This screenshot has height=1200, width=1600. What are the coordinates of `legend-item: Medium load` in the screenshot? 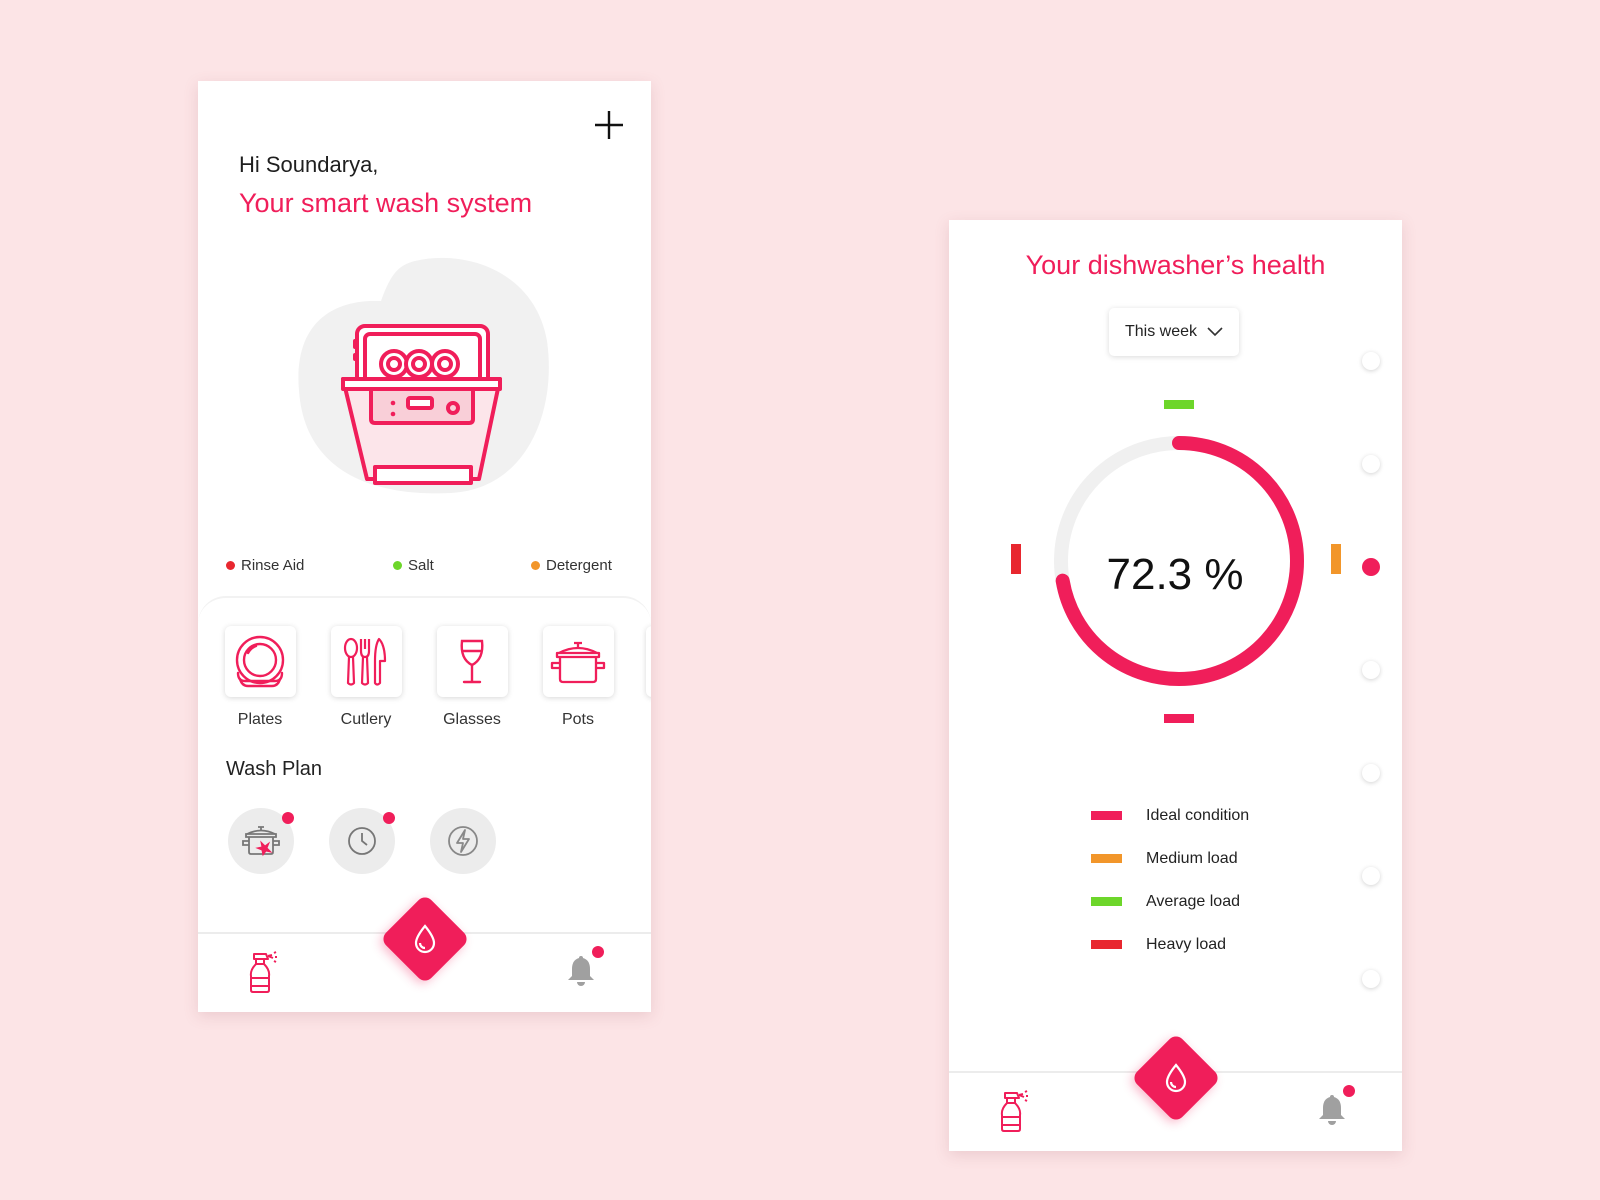 It's located at (1211, 858).